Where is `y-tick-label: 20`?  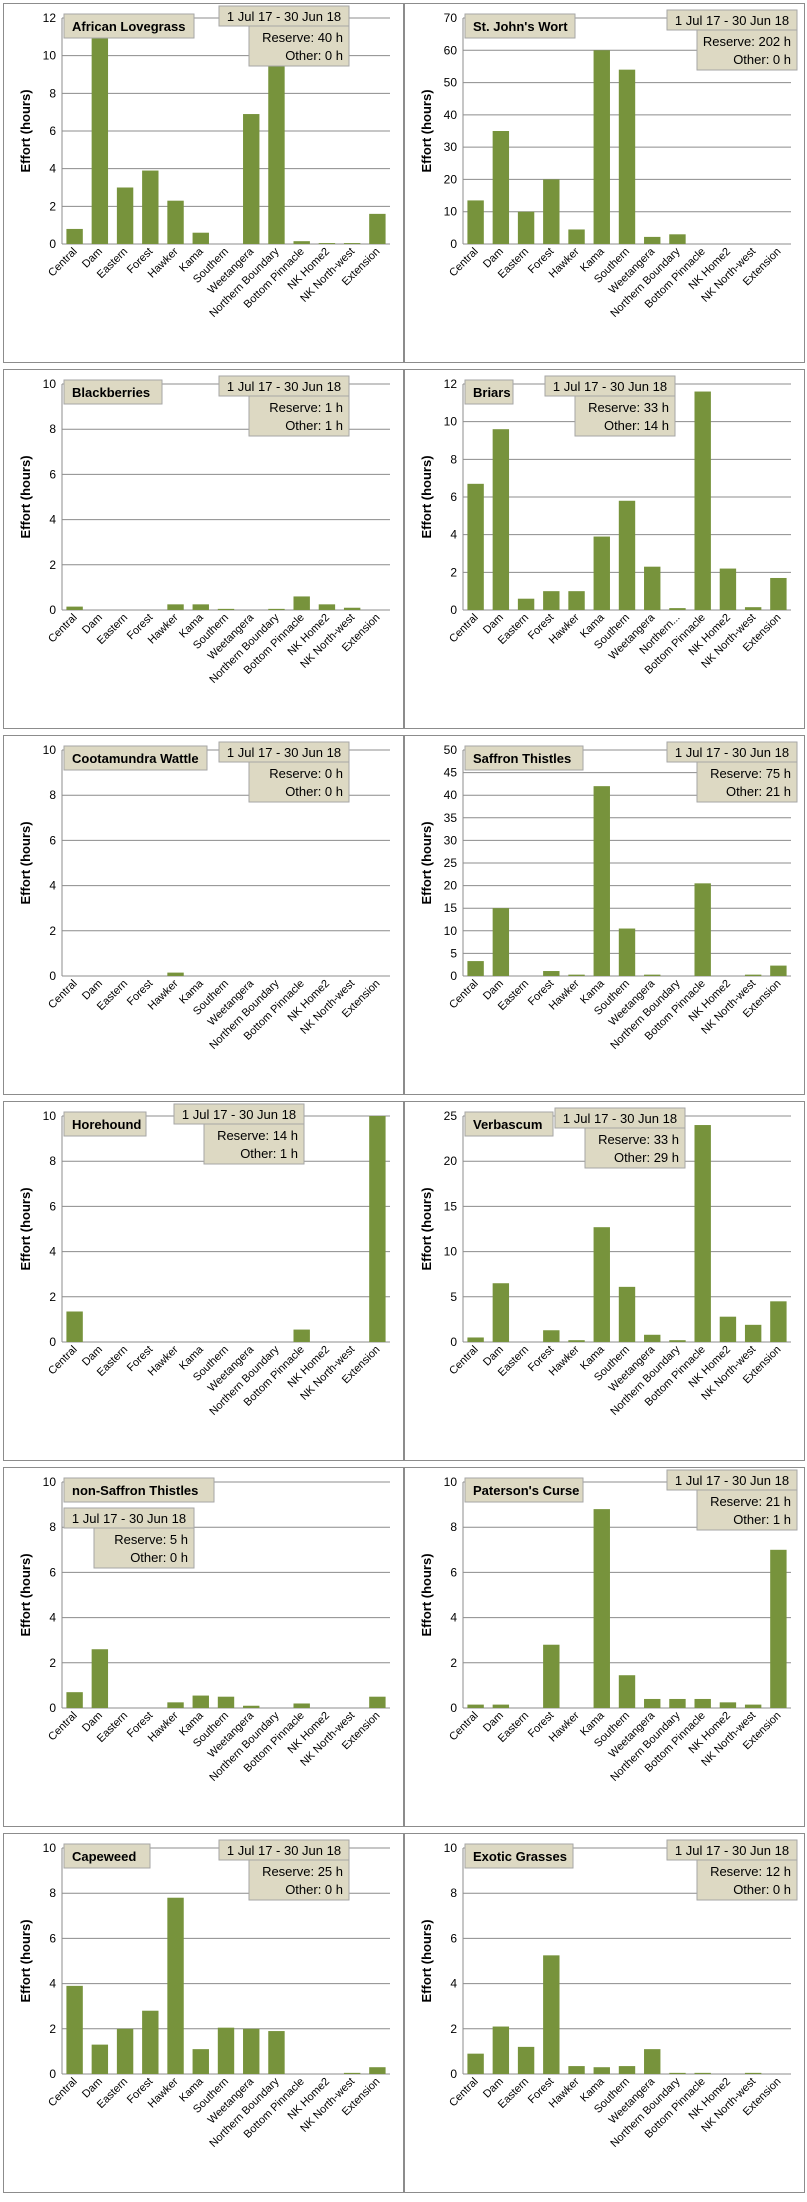
y-tick-label: 20 is located at coordinates (451, 179).